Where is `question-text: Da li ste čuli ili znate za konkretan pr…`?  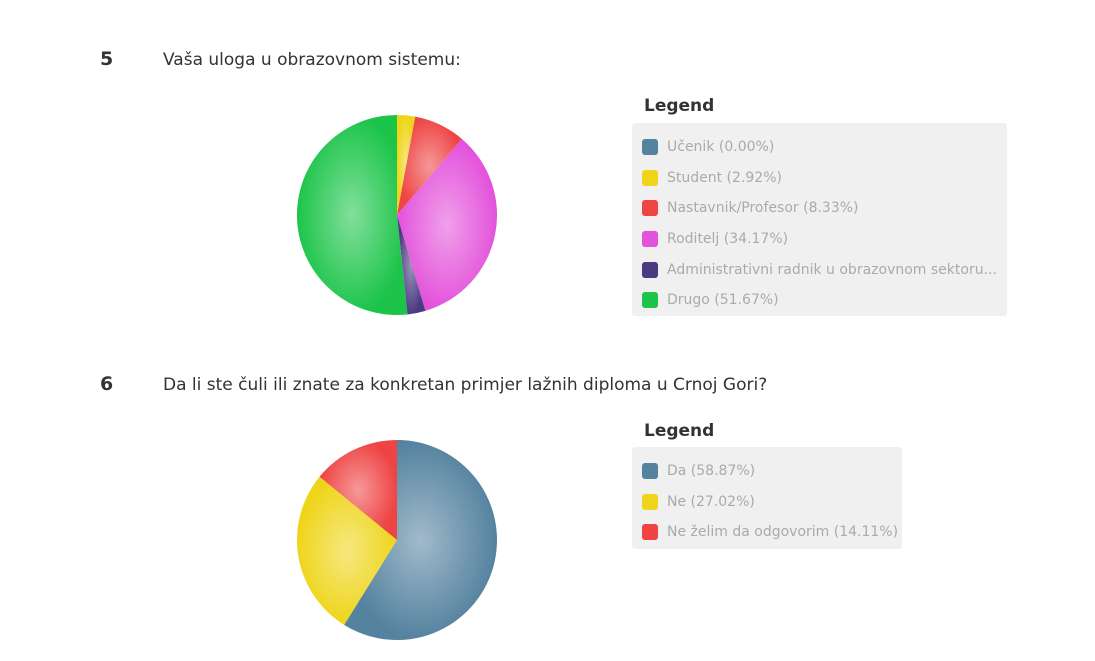
question-text: Da li ste čuli ili znate za konkretan pr… is located at coordinates (465, 385).